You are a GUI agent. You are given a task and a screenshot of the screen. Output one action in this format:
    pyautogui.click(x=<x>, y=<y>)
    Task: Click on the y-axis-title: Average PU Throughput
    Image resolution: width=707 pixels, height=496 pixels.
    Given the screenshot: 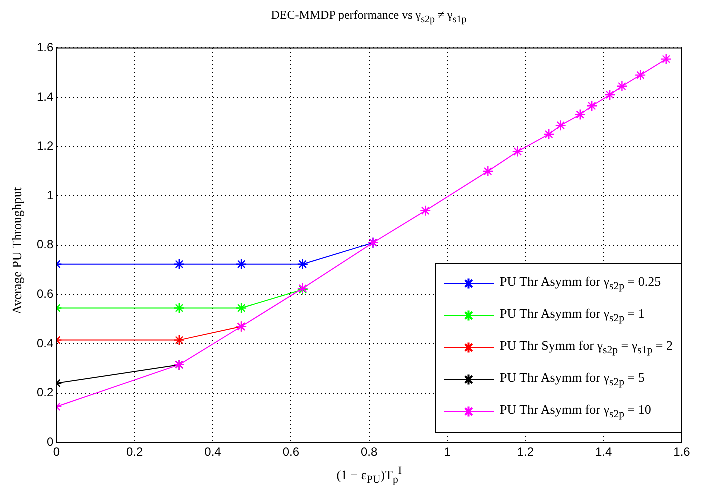 What is the action you would take?
    pyautogui.click(x=18, y=250)
    